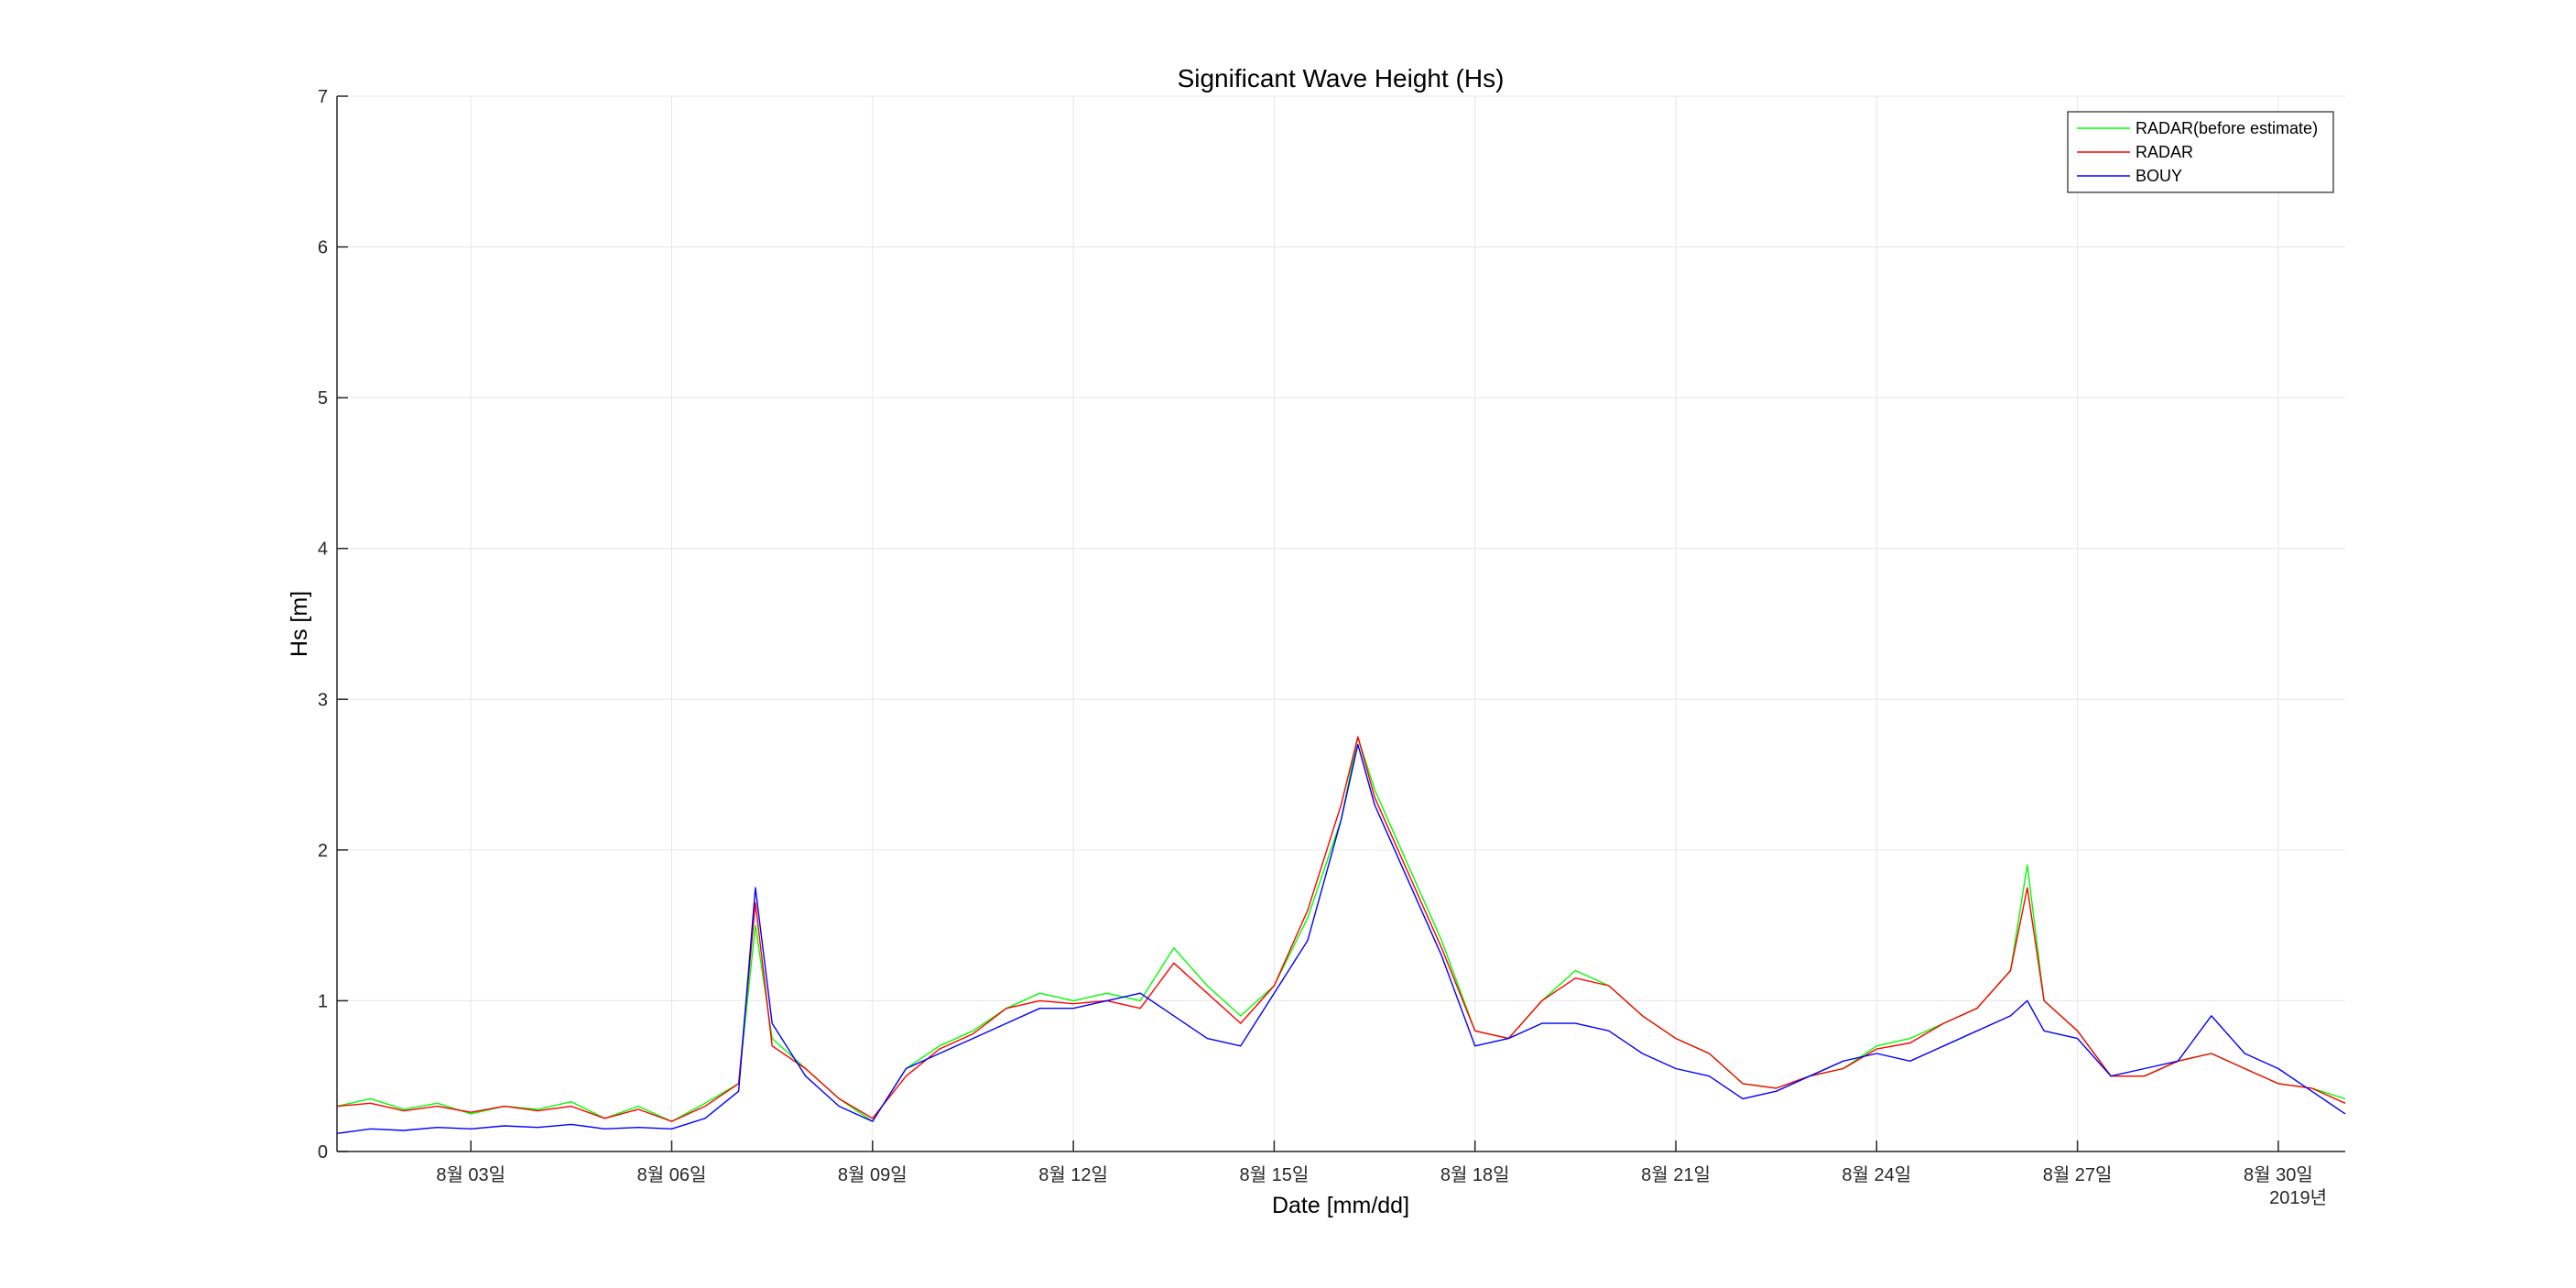 The image size is (2576, 1288). Describe the element at coordinates (323, 248) in the screenshot. I see `y-tick-label: 6` at that location.